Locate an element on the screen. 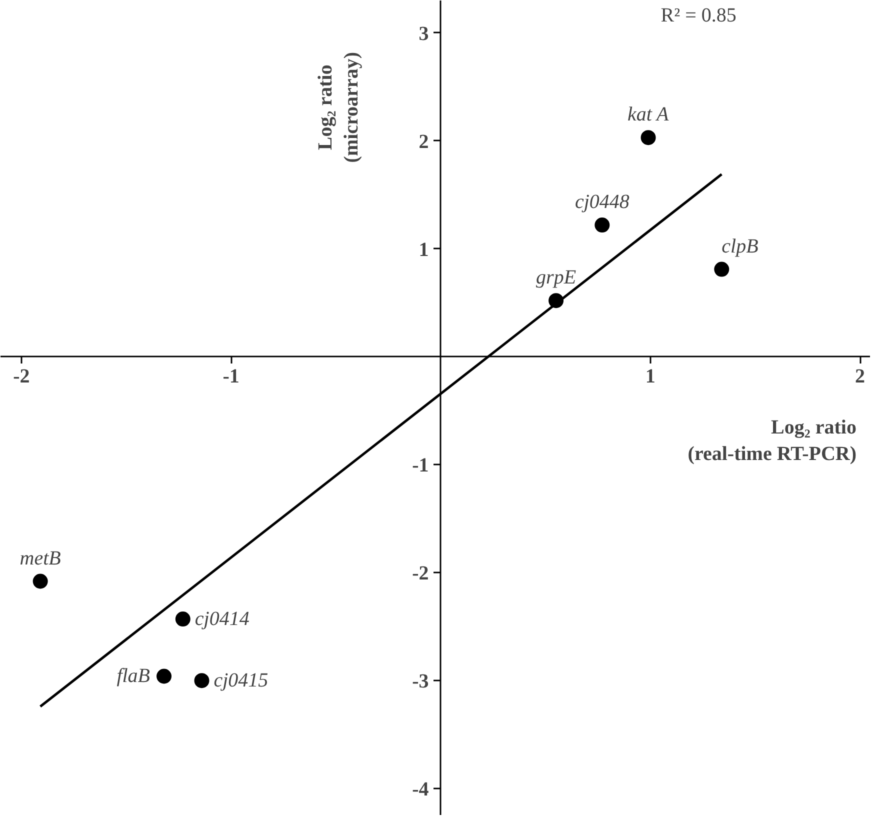 The height and width of the screenshot is (831, 888). annotation: cj0448 is located at coordinates (602, 202).